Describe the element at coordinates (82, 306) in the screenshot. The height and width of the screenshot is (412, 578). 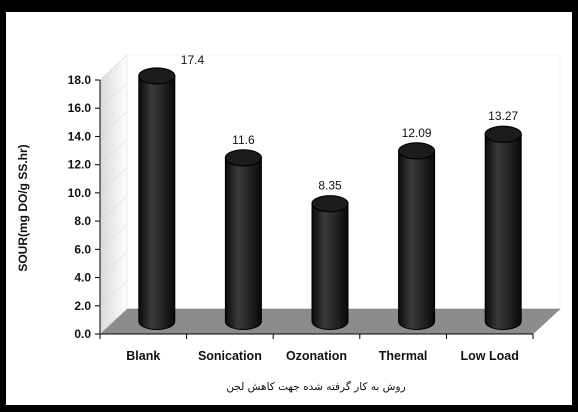
I see `y-tick-label: 2.0` at that location.